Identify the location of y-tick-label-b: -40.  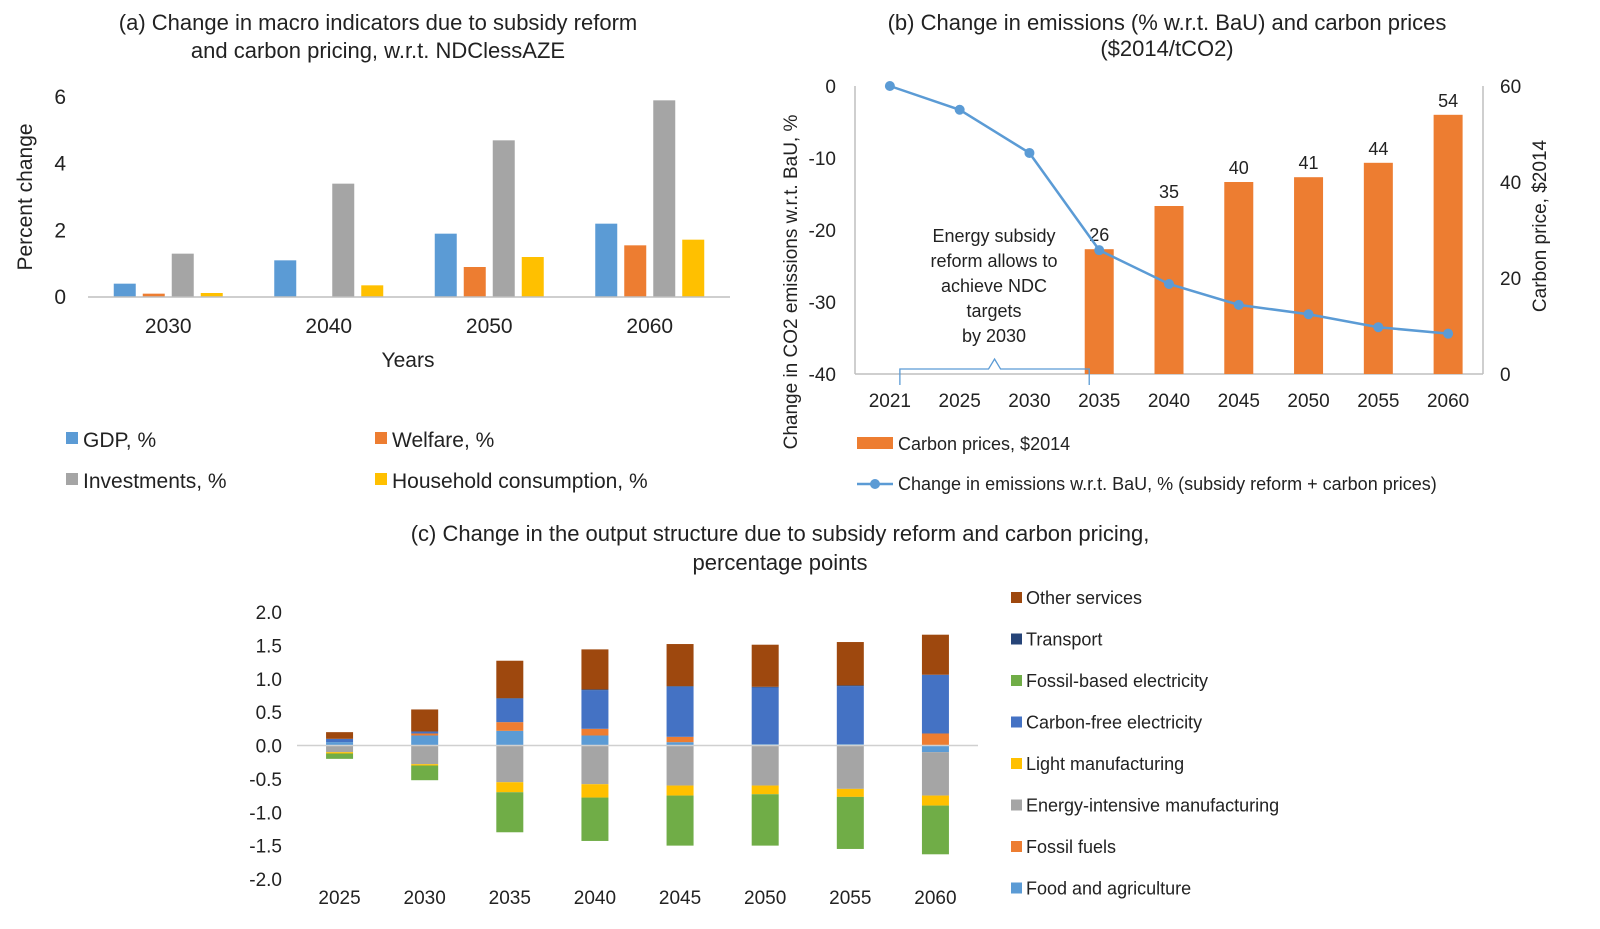
(822, 375).